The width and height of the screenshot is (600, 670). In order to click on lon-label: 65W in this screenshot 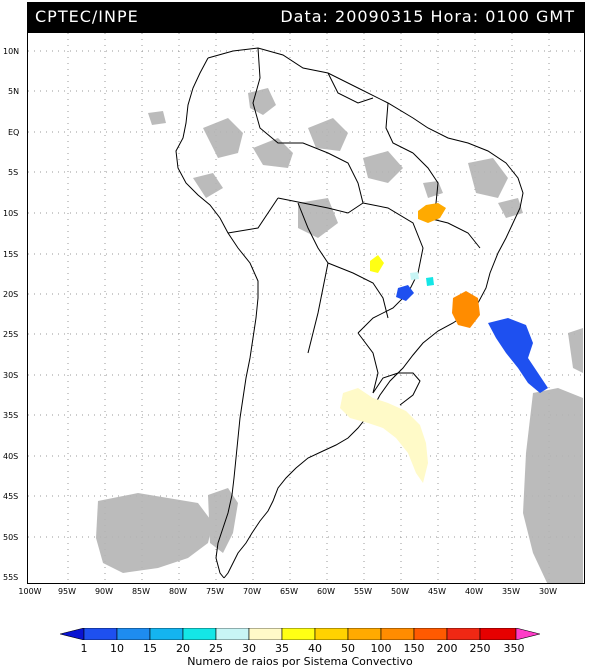, I will do `click(289, 591)`.